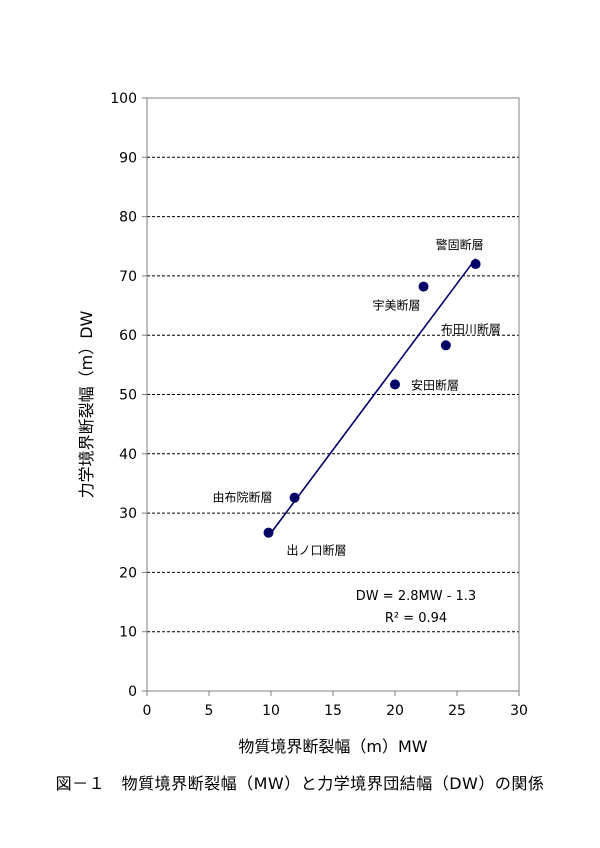 The height and width of the screenshot is (848, 600). I want to click on x-tick-label: 20, so click(395, 711).